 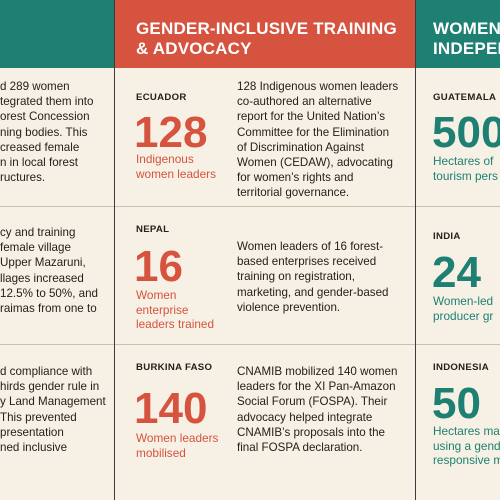 What do you see at coordinates (466, 132) in the screenshot?
I see `stat-number-500: 500` at bounding box center [466, 132].